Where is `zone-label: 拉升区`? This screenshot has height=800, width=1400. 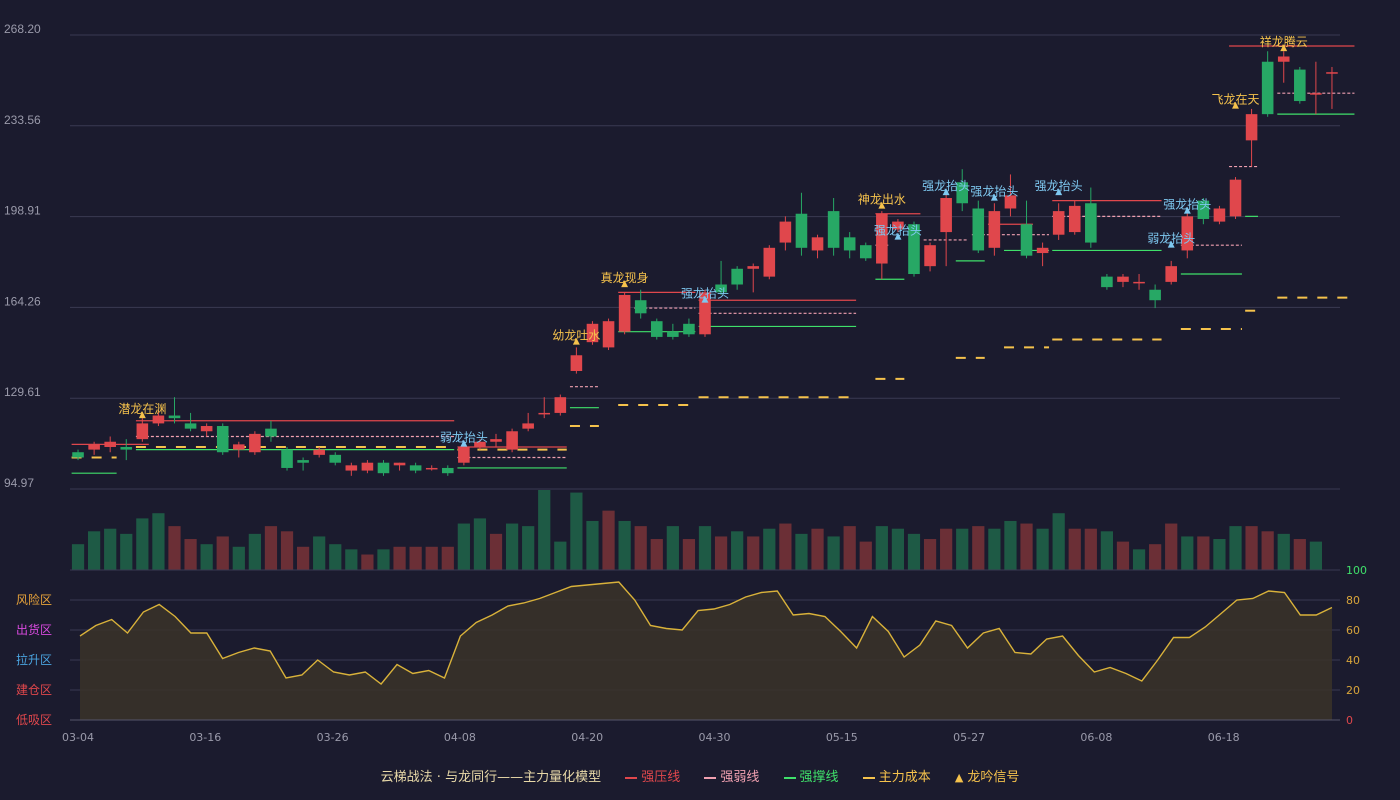
zone-label: 拉升区 is located at coordinates (34, 659).